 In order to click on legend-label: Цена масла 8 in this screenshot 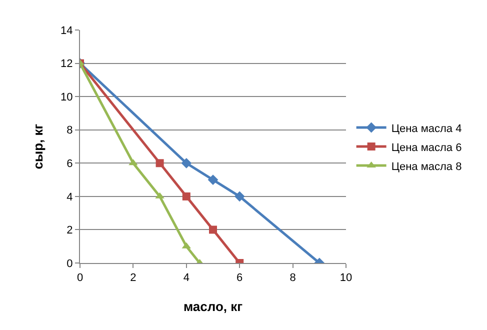, I will do `click(426, 166)`.